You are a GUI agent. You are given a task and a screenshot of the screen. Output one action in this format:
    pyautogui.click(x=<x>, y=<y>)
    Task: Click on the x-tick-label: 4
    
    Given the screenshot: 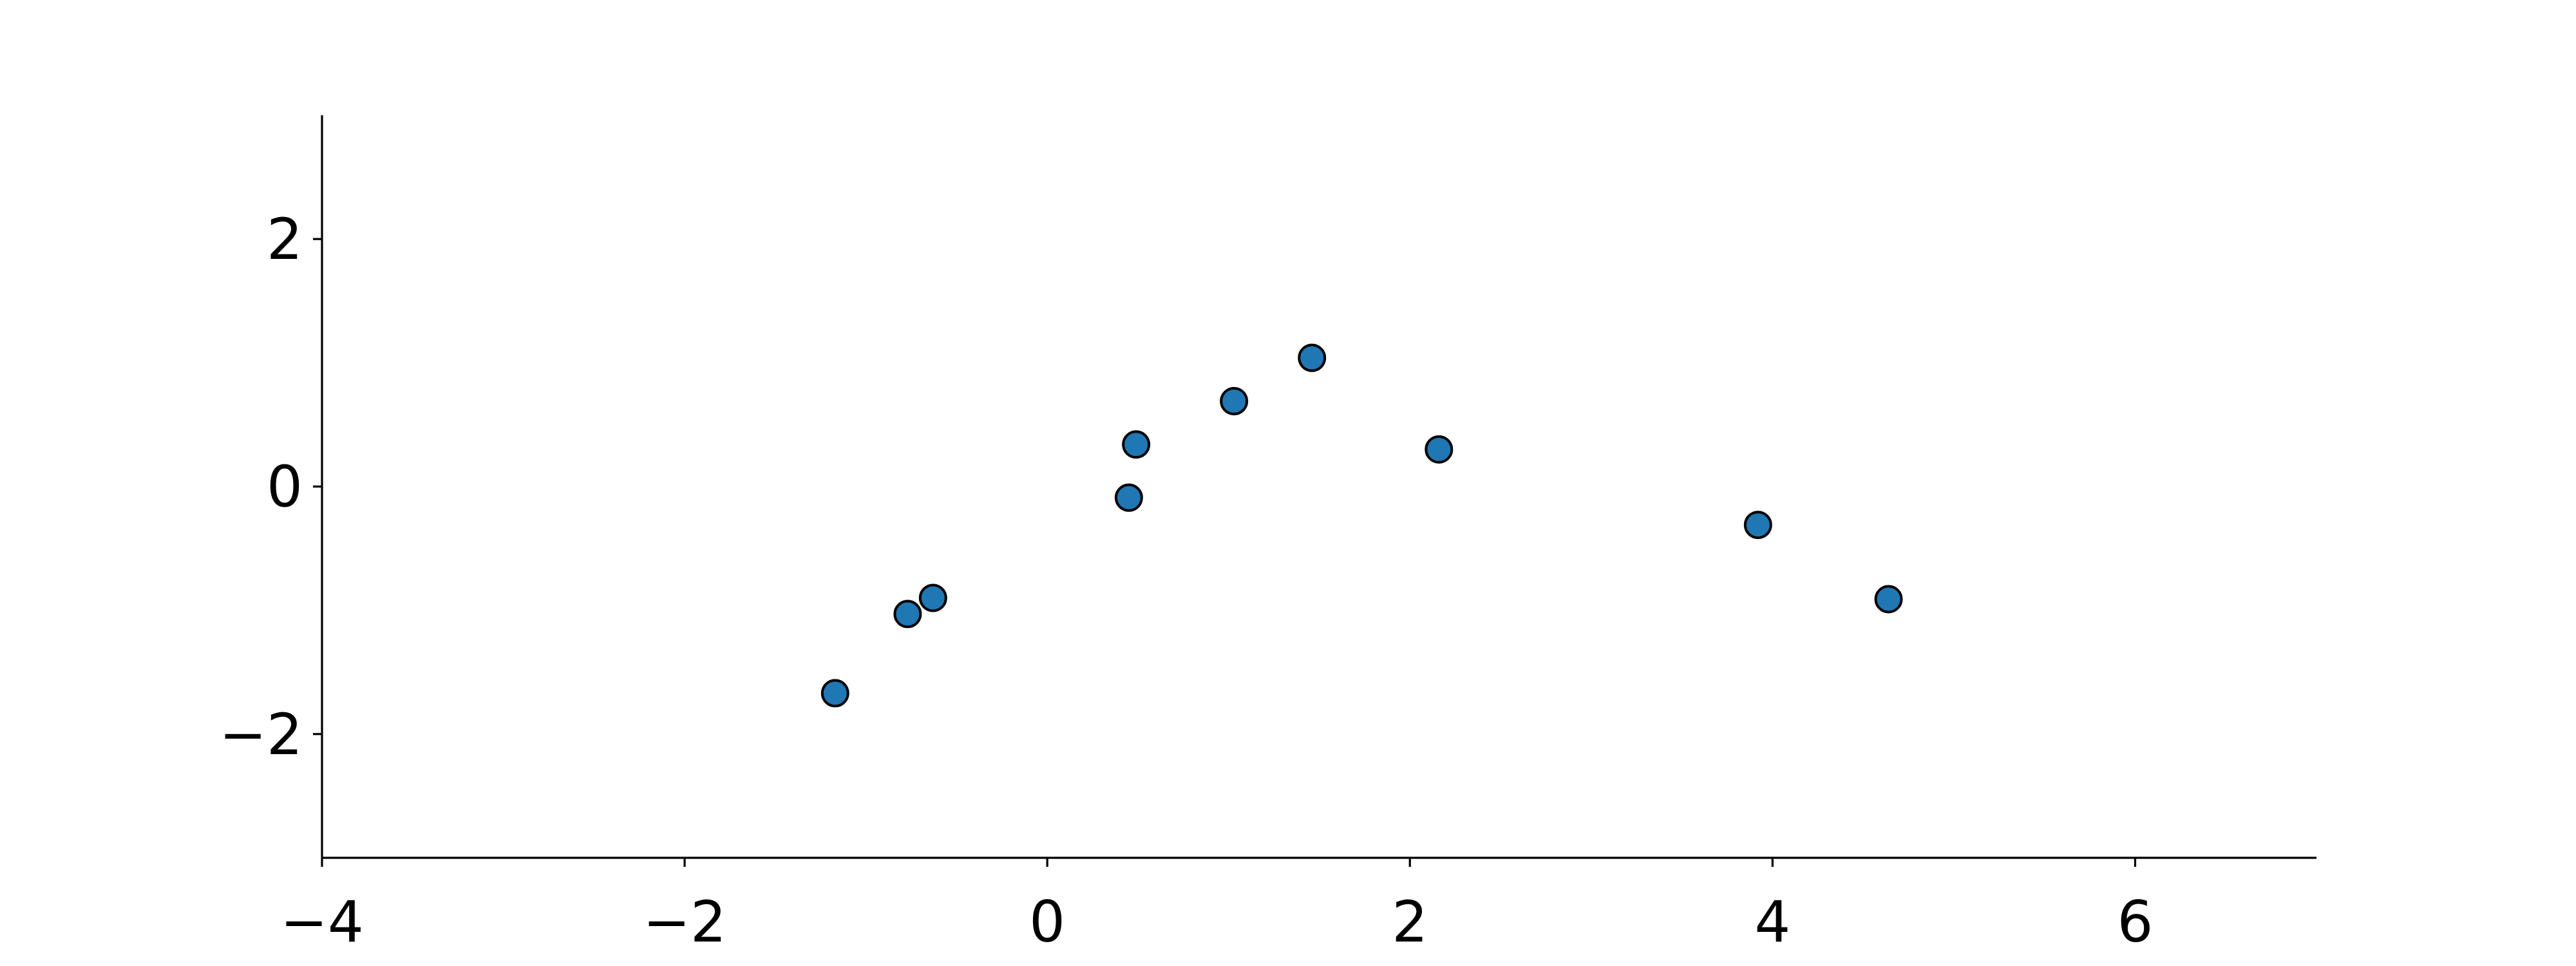 What is the action you would take?
    pyautogui.click(x=1772, y=922)
    